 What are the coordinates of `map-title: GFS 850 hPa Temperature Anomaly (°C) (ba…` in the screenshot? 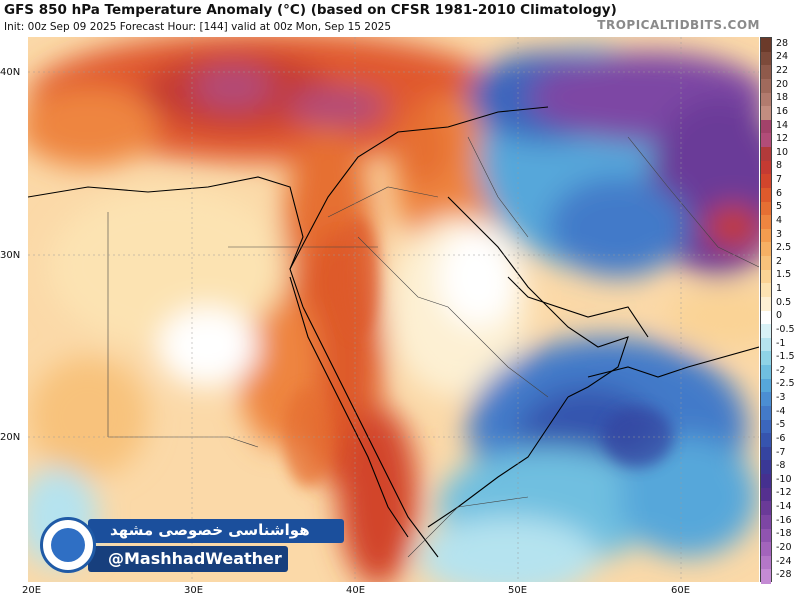 It's located at (310, 10).